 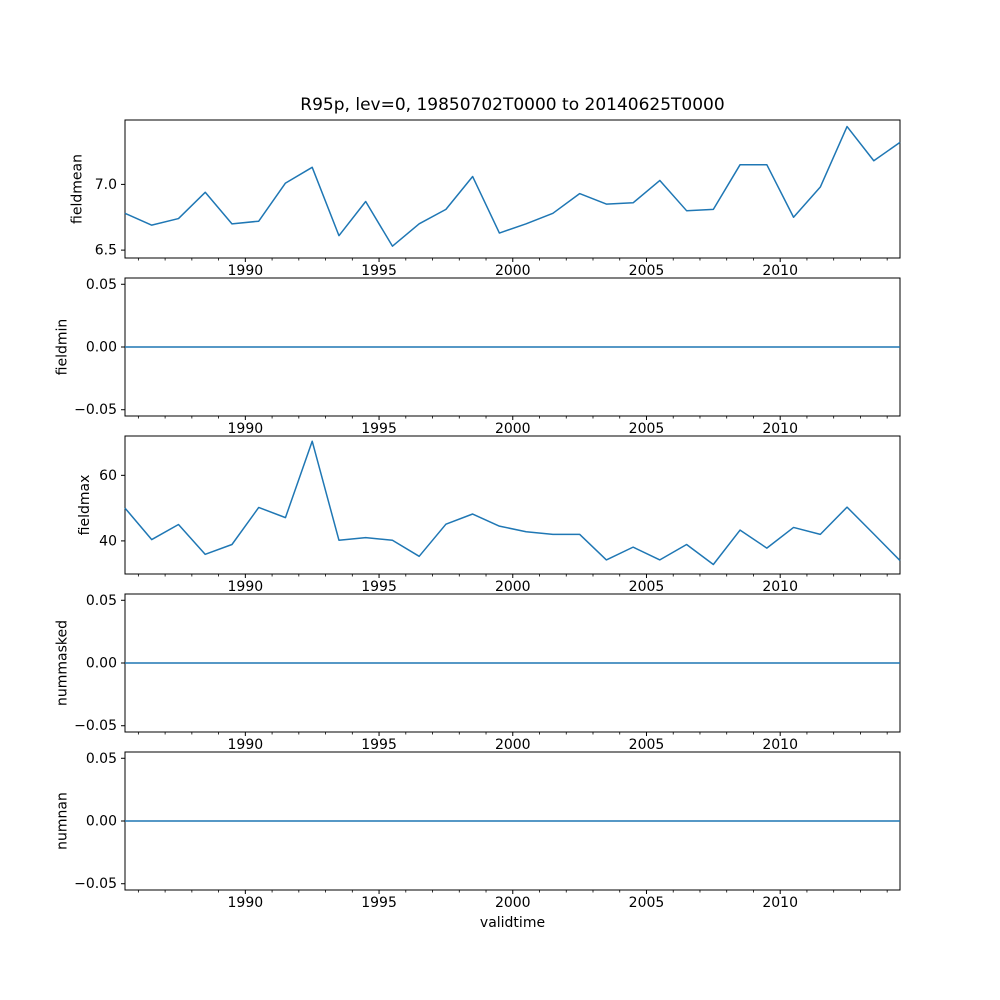 What do you see at coordinates (78, 189) in the screenshot?
I see `fieldmean-ylabel: fieldmean` at bounding box center [78, 189].